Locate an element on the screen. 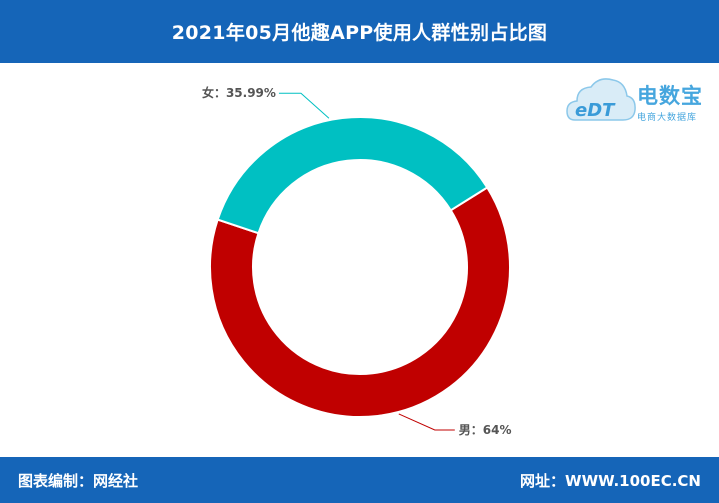 This screenshot has height=503, width=719. pie-slice-female is located at coordinates (352, 175).